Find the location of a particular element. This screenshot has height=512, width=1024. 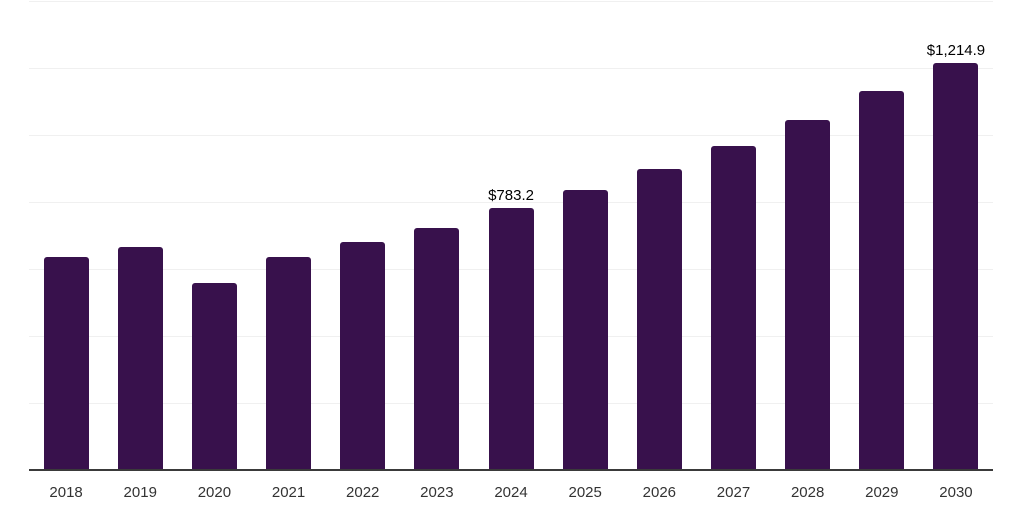

bar-2025 is located at coordinates (585, 330).